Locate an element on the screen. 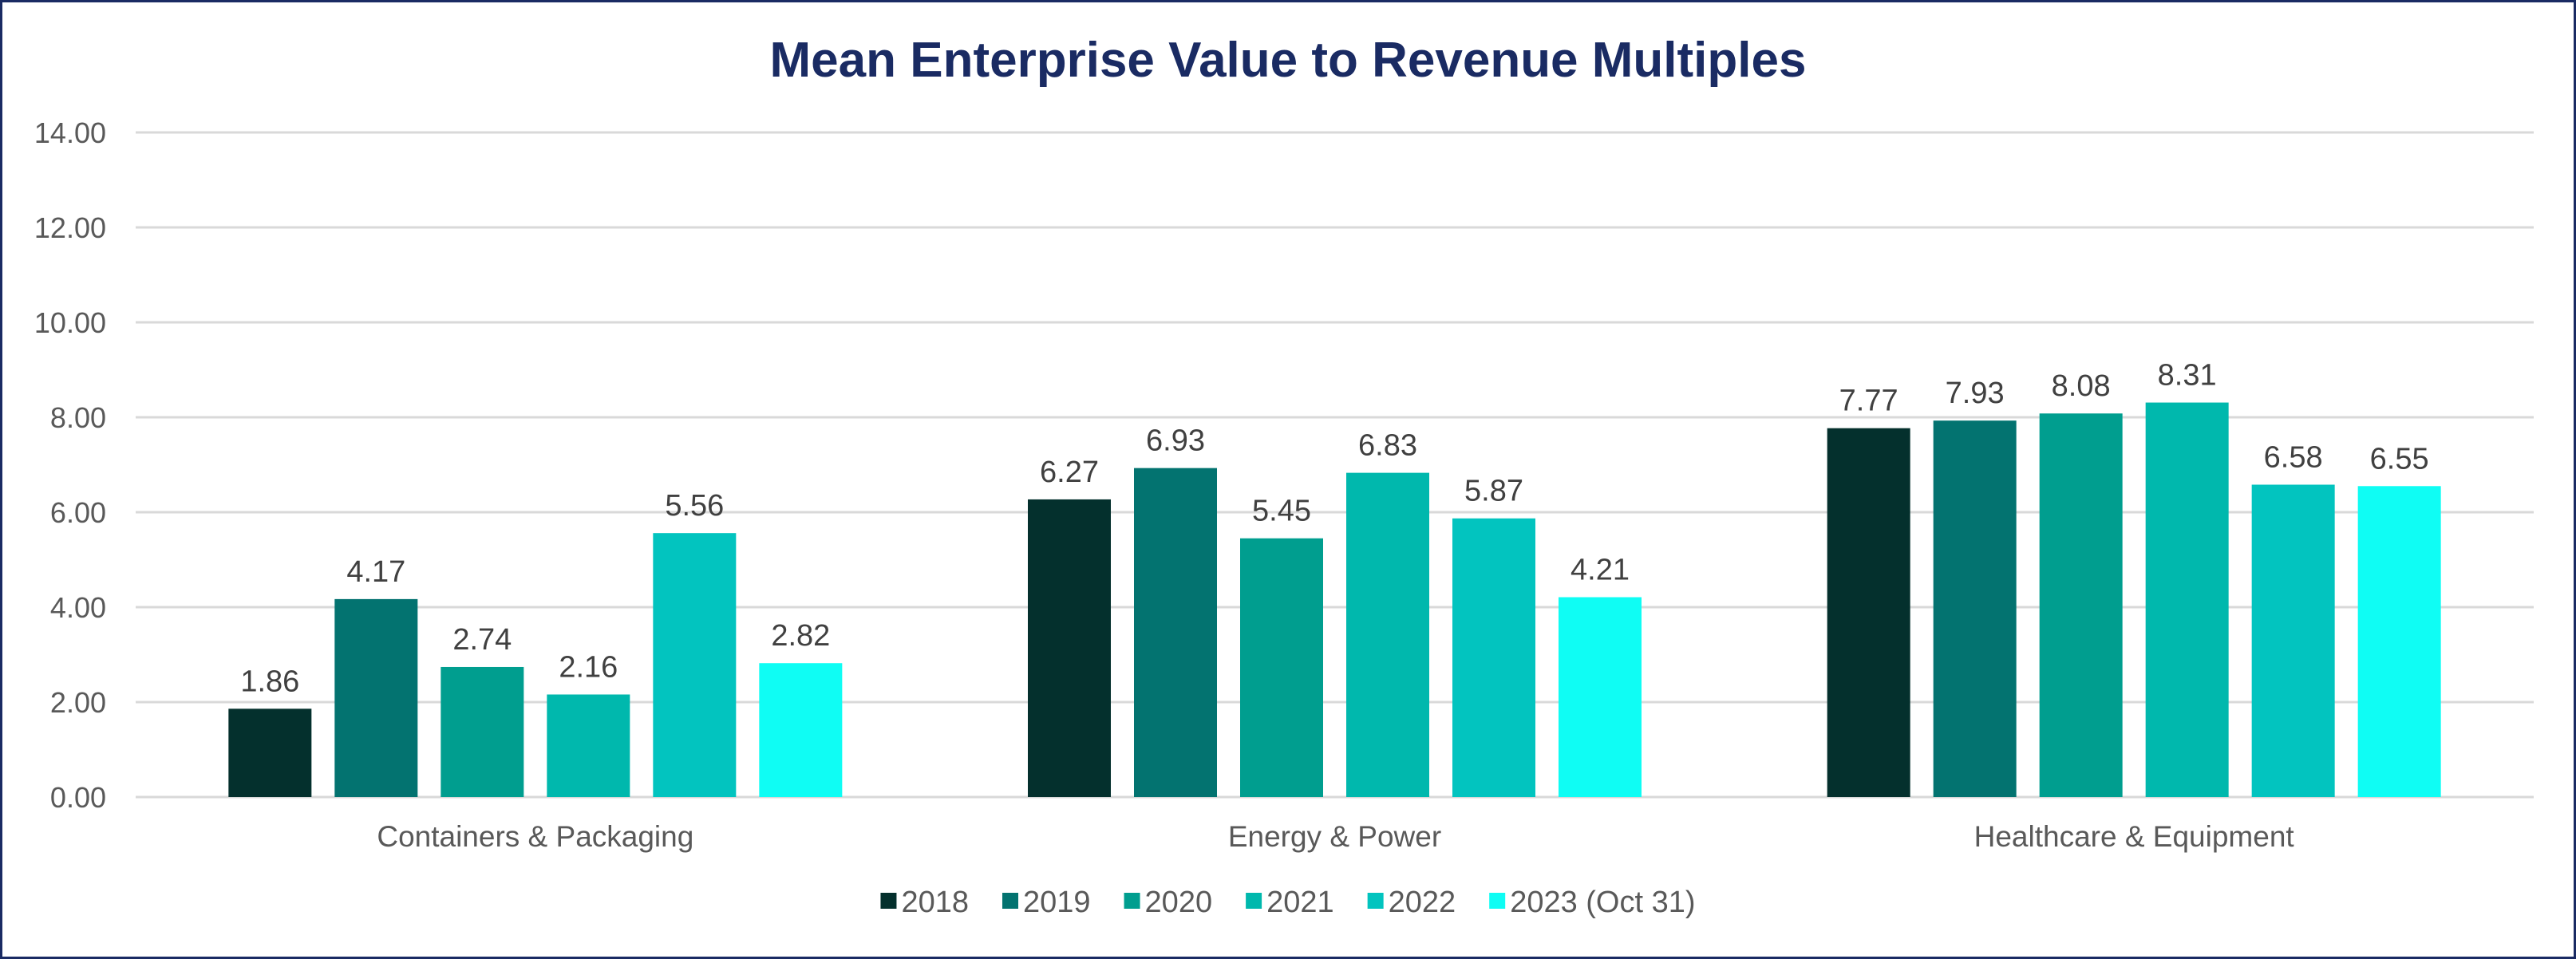 This screenshot has height=959, width=2576. y-tick-label: 2.00 is located at coordinates (78, 702).